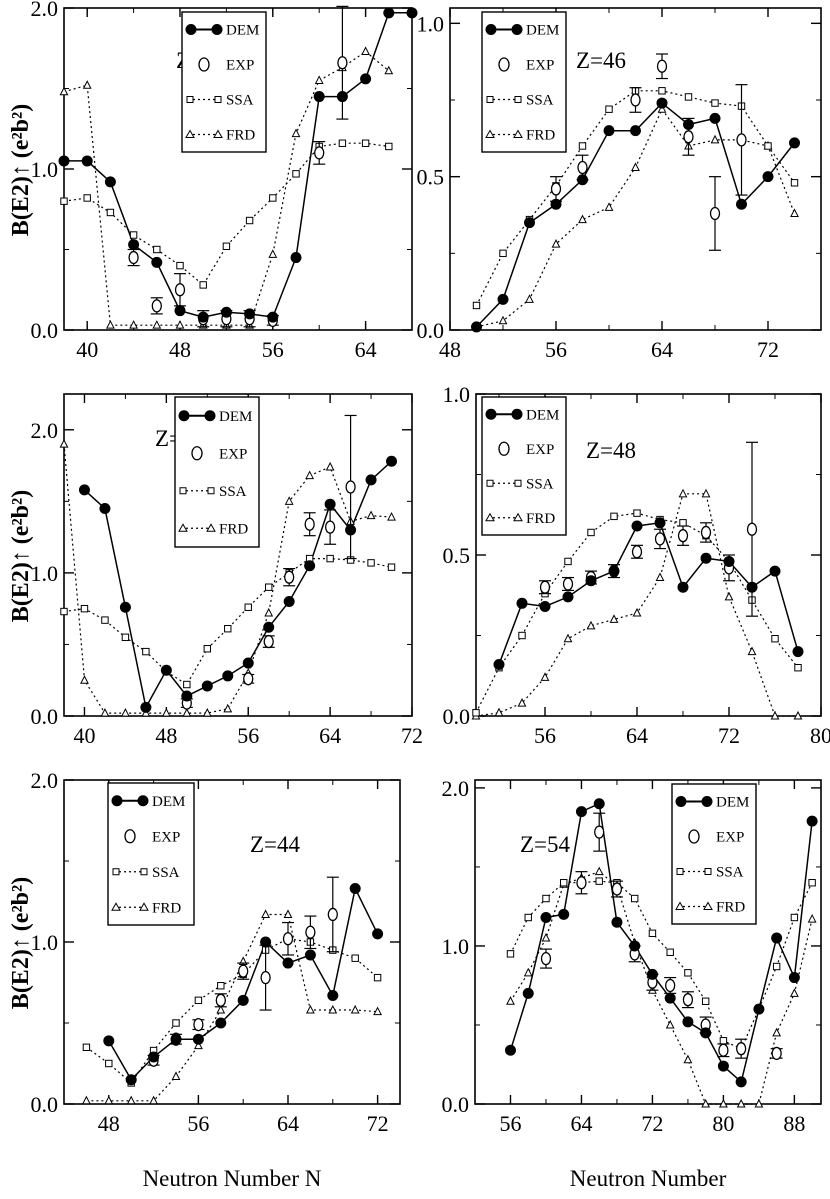  What do you see at coordinates (227, 621) in the screenshot?
I see `series-line-ssa` at bounding box center [227, 621].